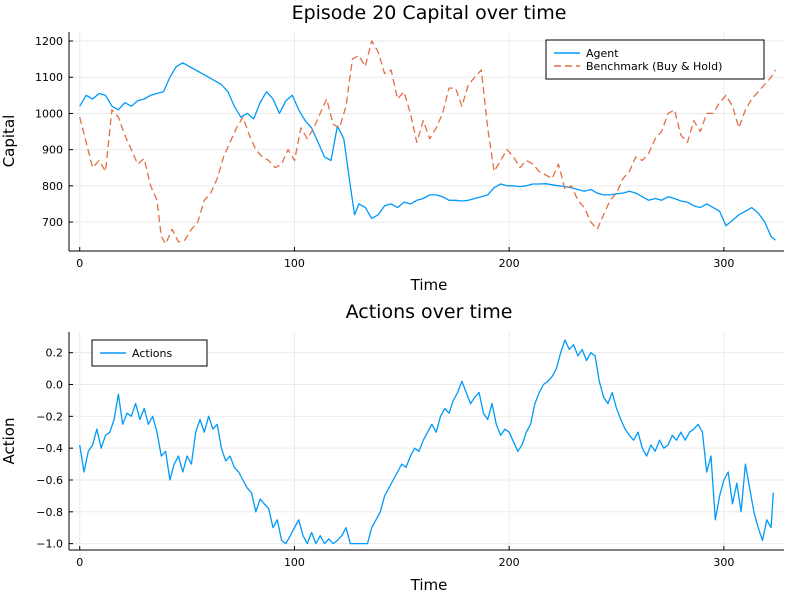 This screenshot has height=600, width=800. I want to click on legend-label: Agent, so click(602, 53).